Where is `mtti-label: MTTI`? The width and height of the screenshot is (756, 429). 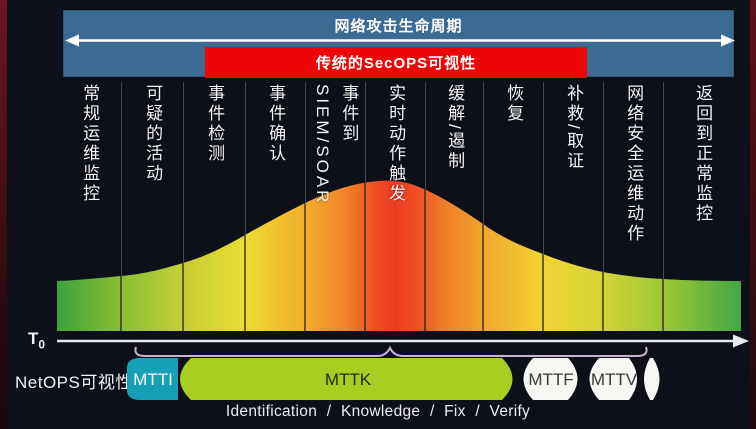 mtti-label: MTTI is located at coordinates (153, 379).